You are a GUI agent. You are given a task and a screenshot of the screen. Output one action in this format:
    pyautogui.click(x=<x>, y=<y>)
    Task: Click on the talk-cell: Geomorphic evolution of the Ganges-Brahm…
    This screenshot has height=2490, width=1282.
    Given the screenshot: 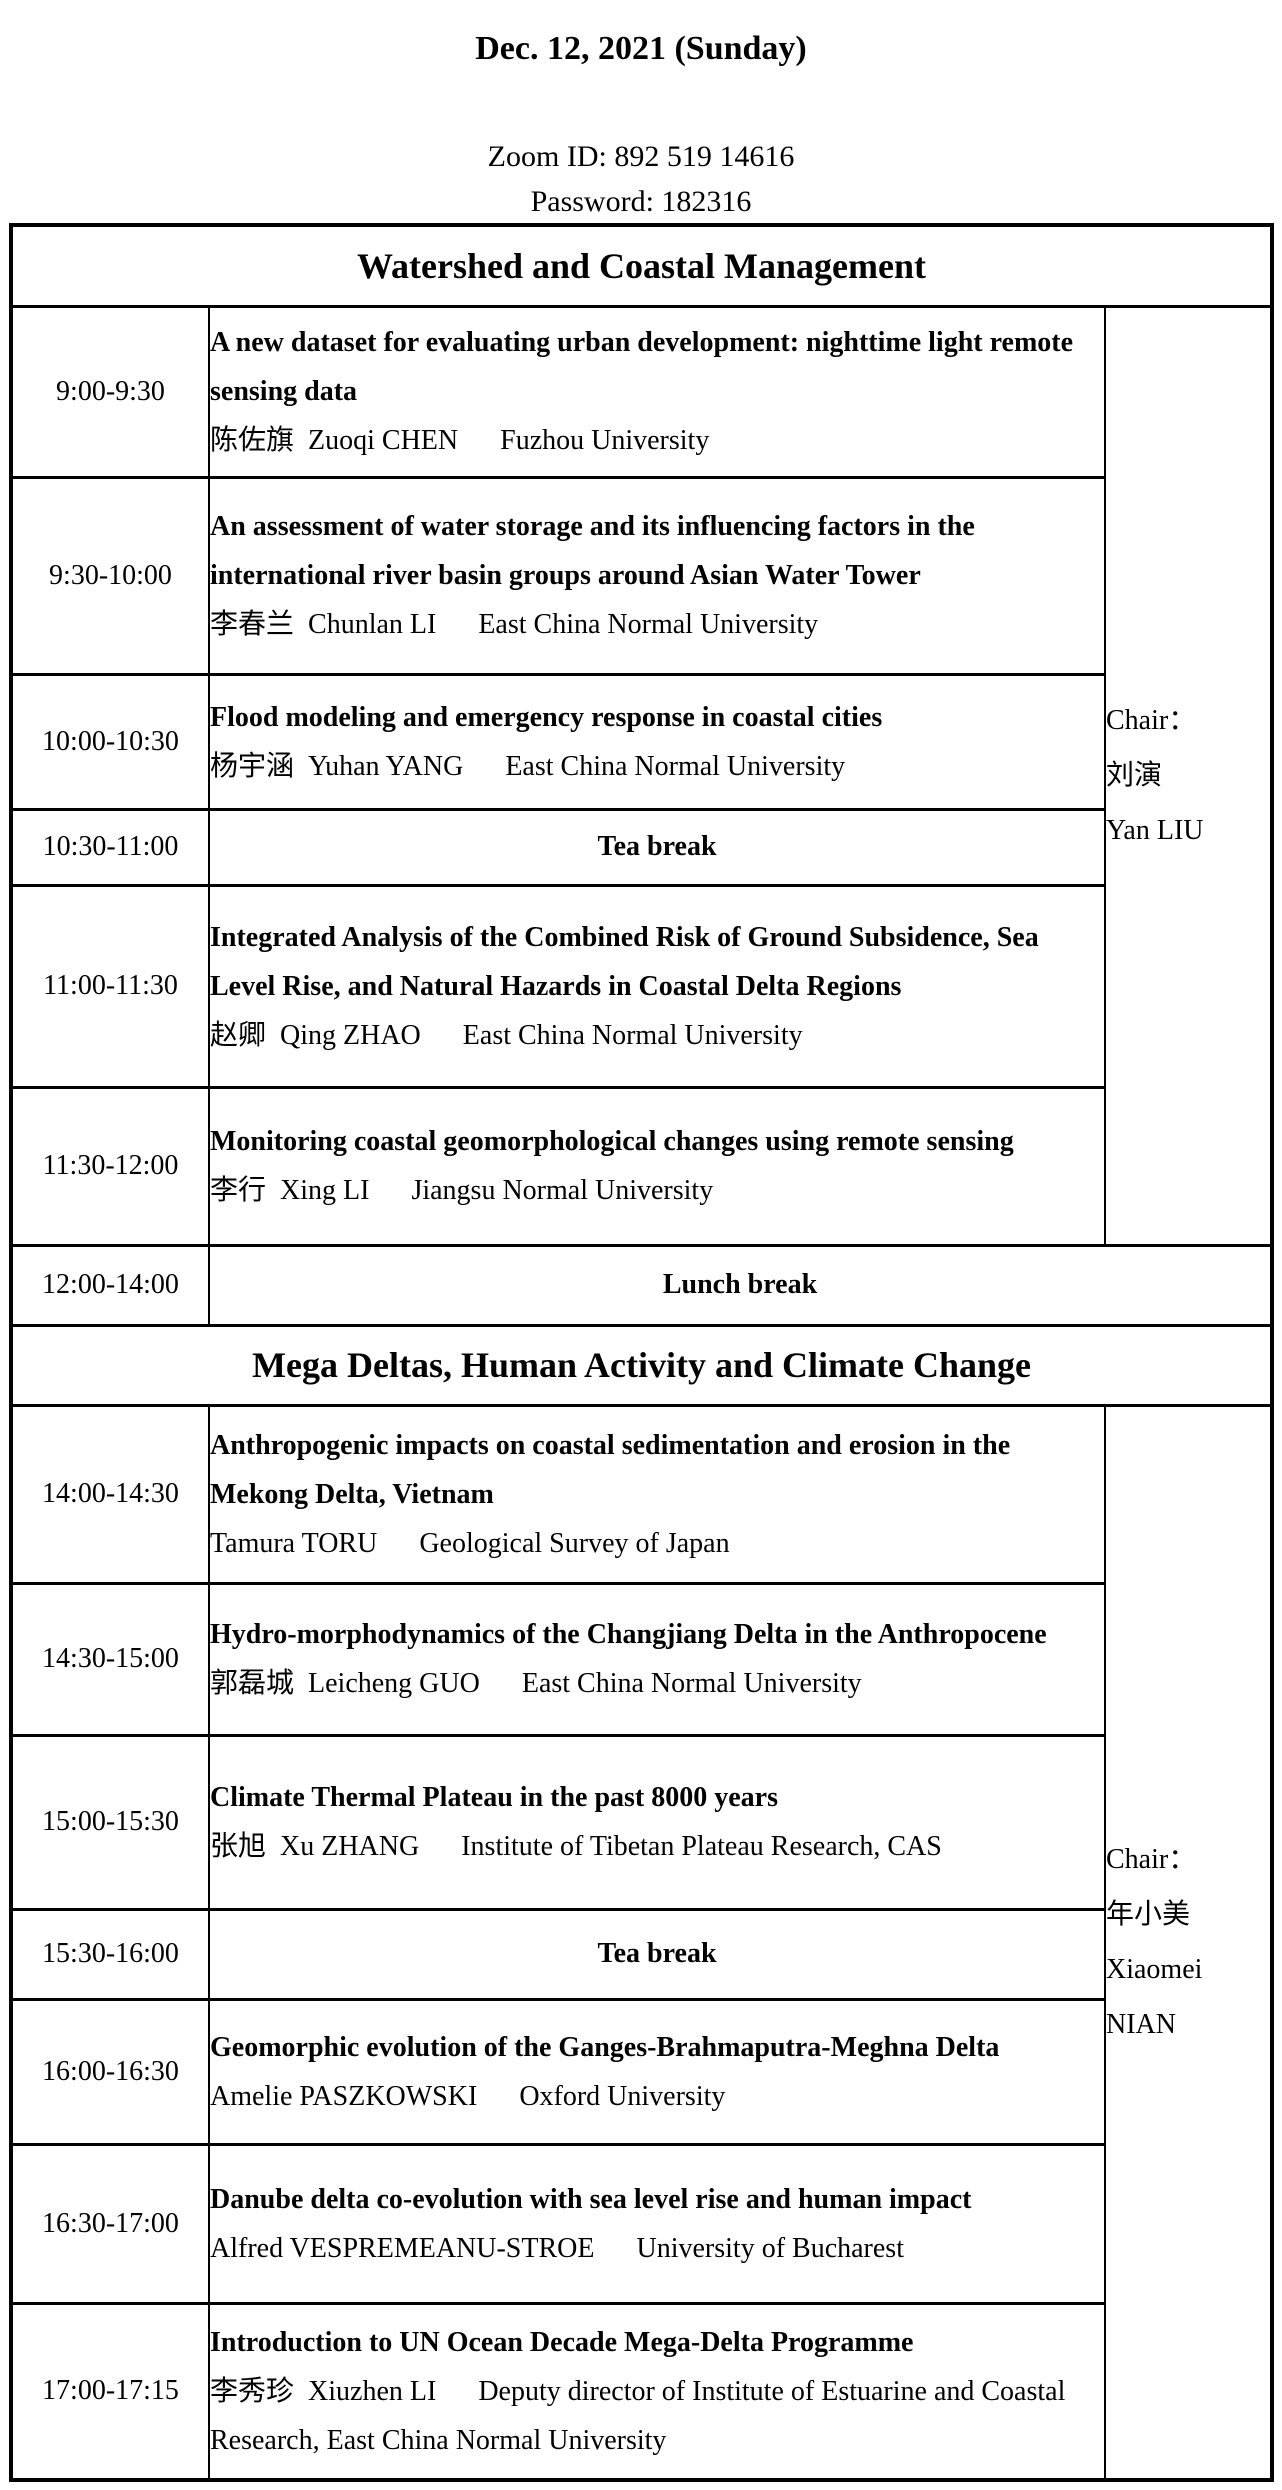 What is the action you would take?
    pyautogui.click(x=657, y=2071)
    